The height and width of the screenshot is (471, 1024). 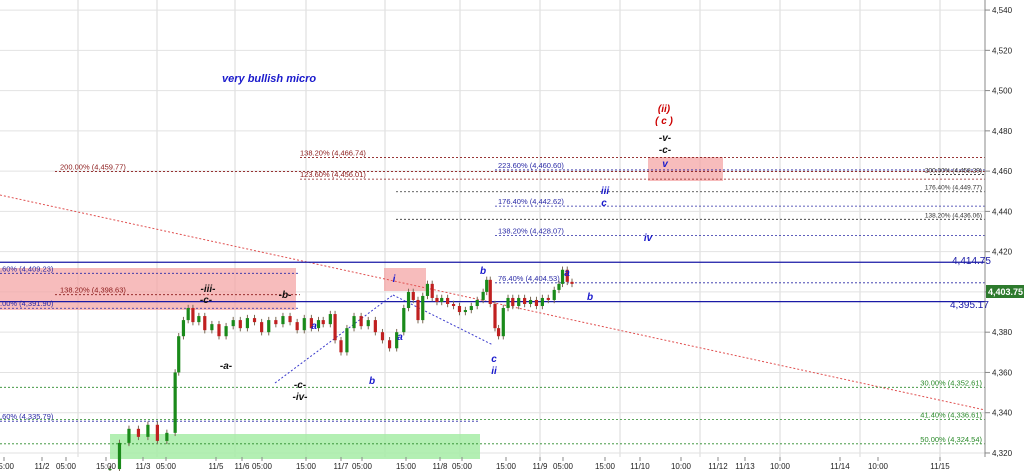 What do you see at coordinates (209, 289) in the screenshot?
I see `wave-label: -iii-` at bounding box center [209, 289].